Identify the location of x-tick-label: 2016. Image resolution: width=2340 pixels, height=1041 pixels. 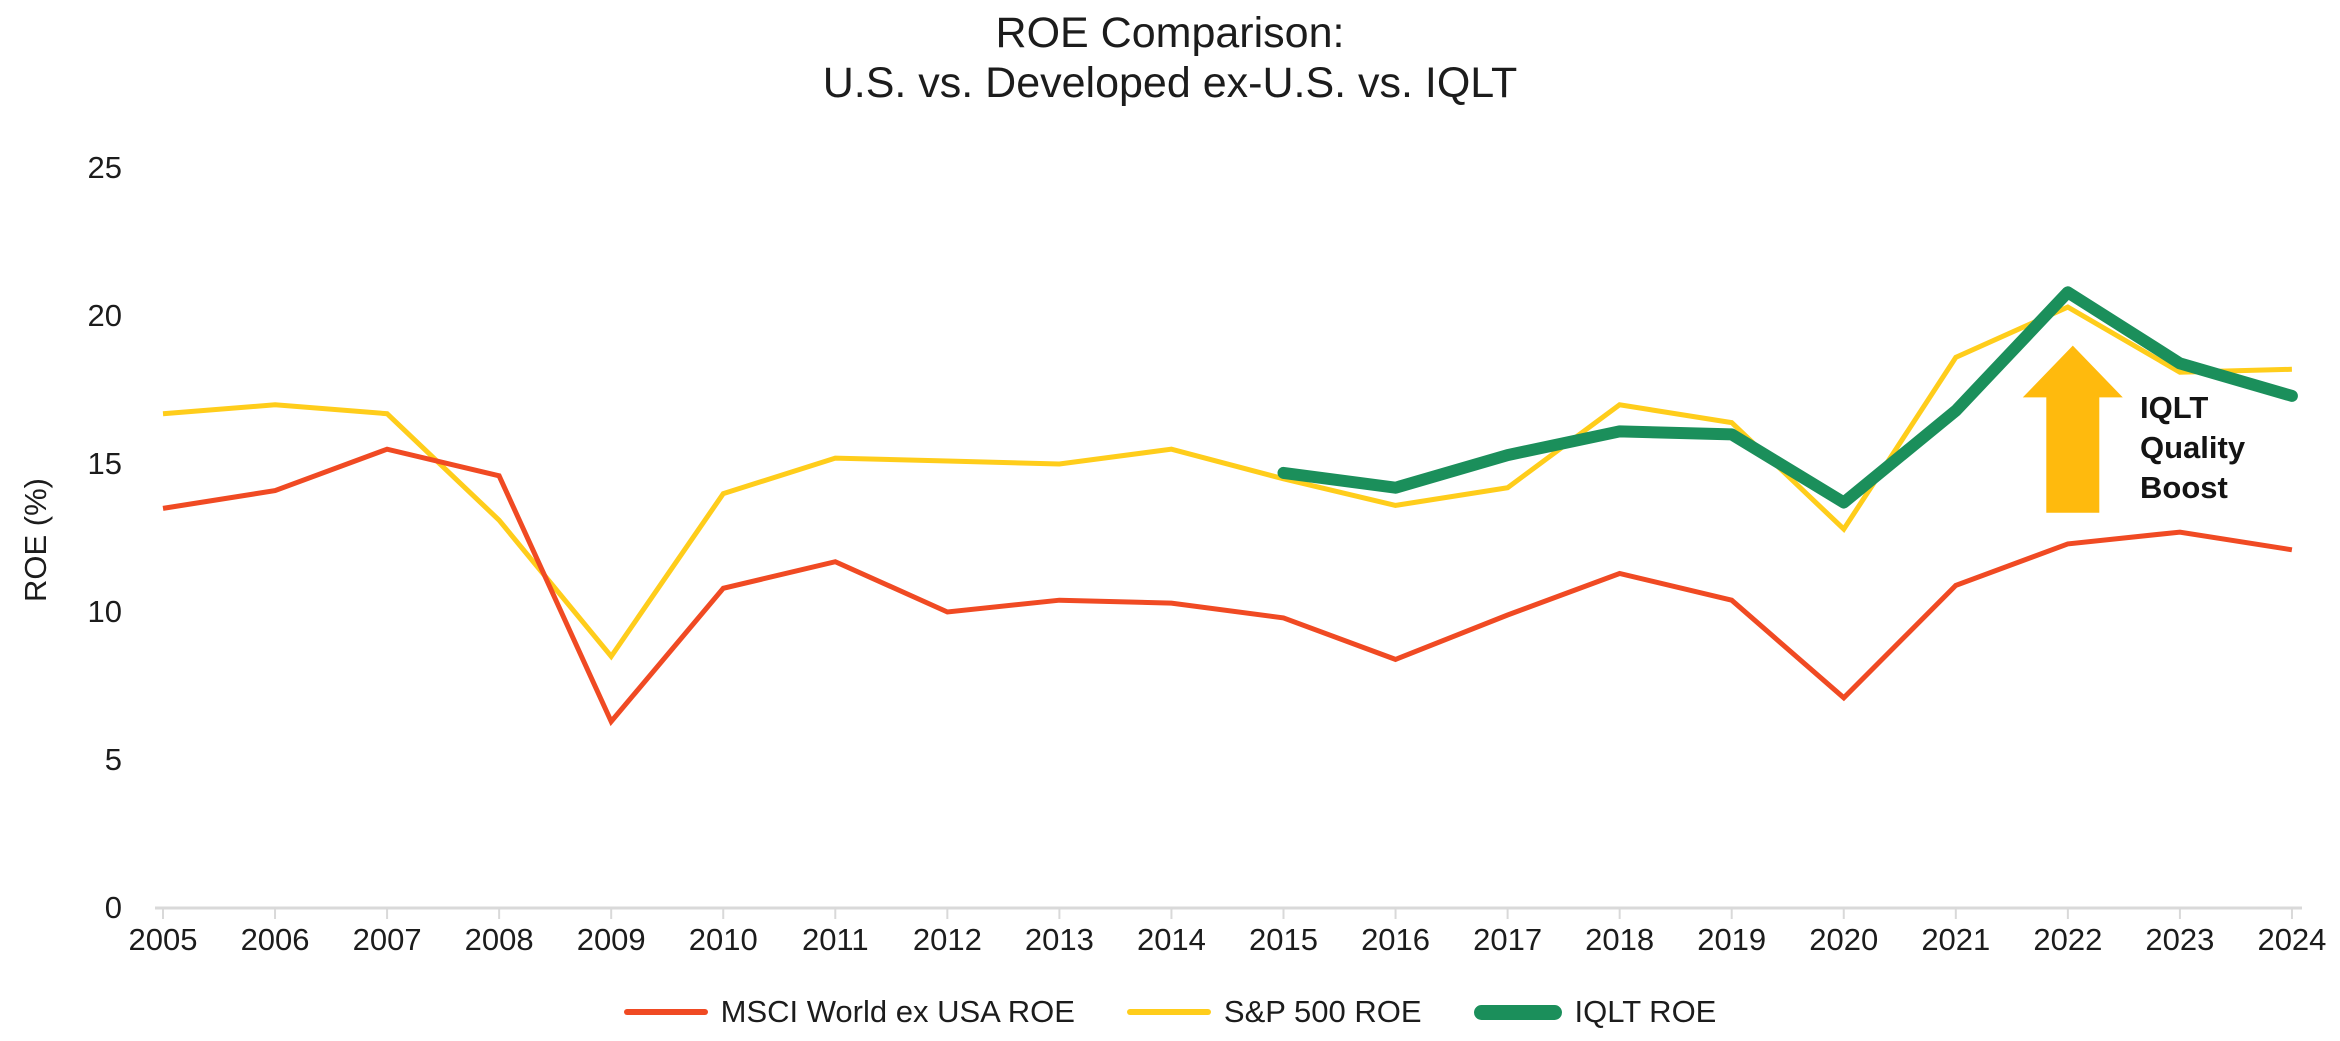
(1396, 939).